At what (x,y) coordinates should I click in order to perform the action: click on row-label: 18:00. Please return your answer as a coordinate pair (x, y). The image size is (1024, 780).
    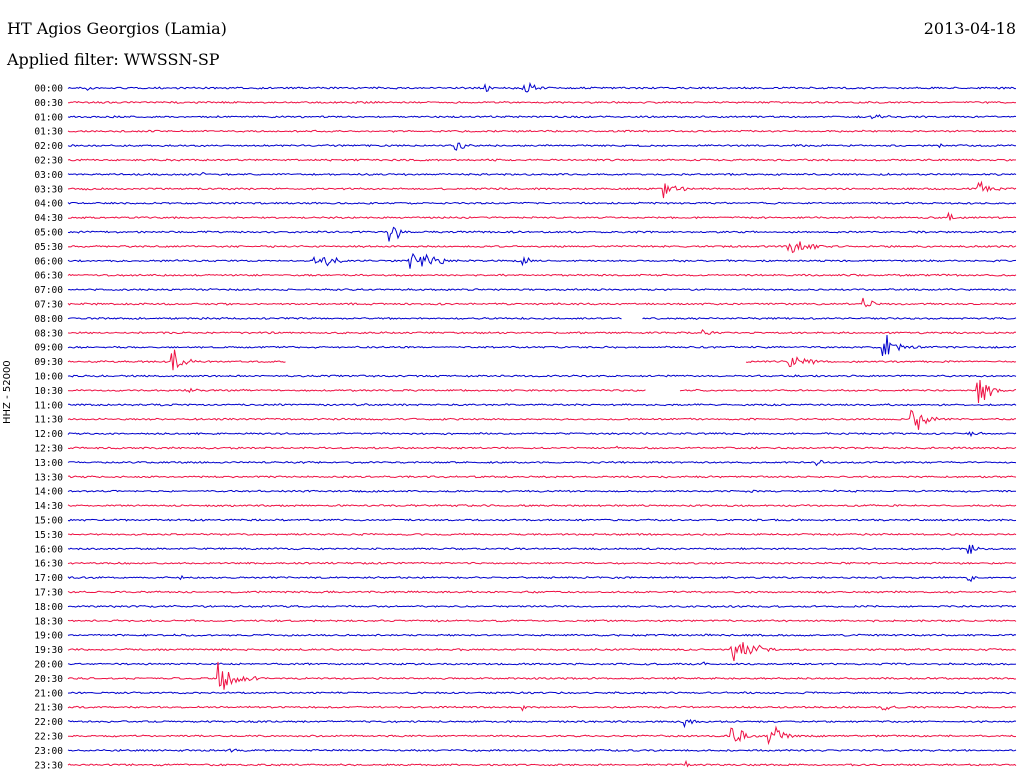
    Looking at the image, I should click on (48, 607).